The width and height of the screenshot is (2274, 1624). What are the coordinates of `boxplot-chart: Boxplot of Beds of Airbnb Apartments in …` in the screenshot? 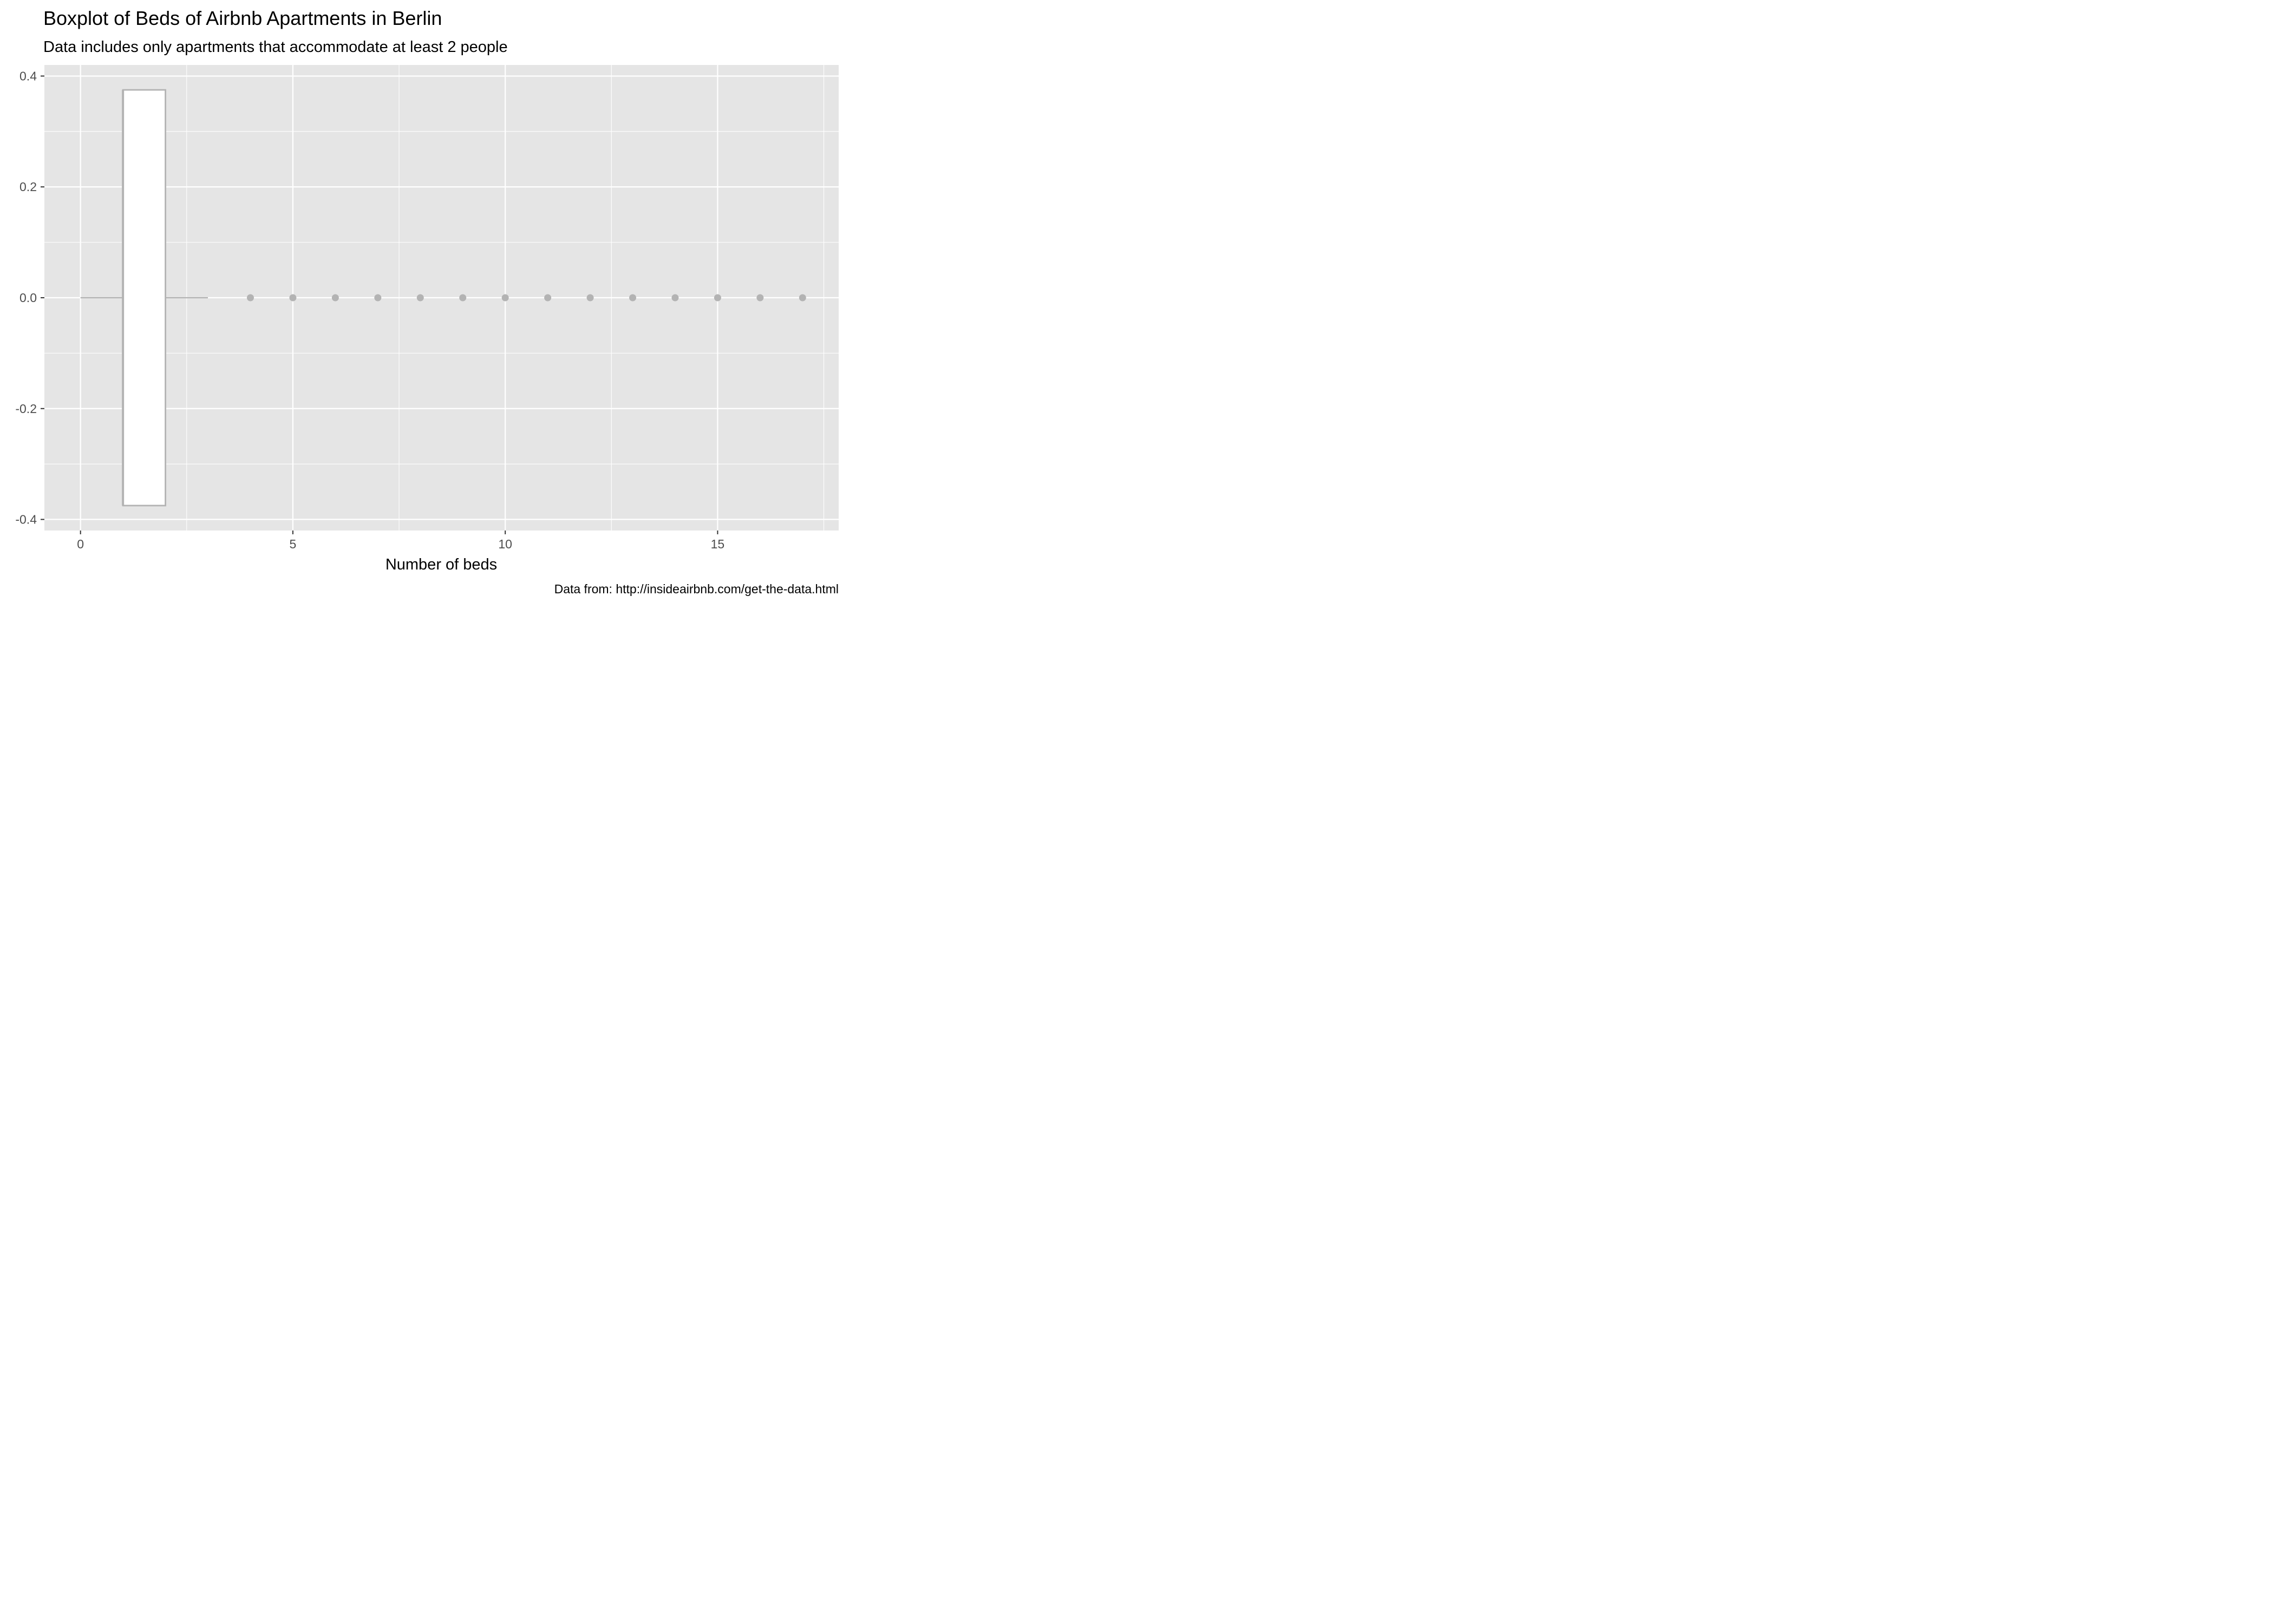 It's located at (427, 301).